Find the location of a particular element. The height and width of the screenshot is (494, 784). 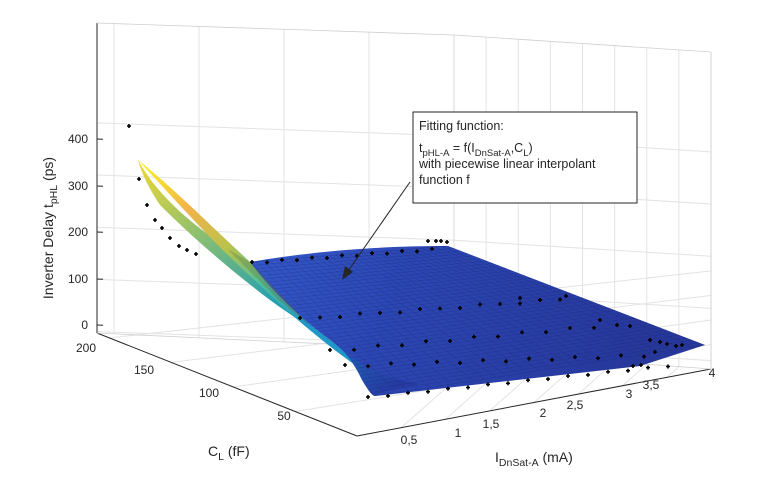

x-tick-label: 1 is located at coordinates (458, 433).